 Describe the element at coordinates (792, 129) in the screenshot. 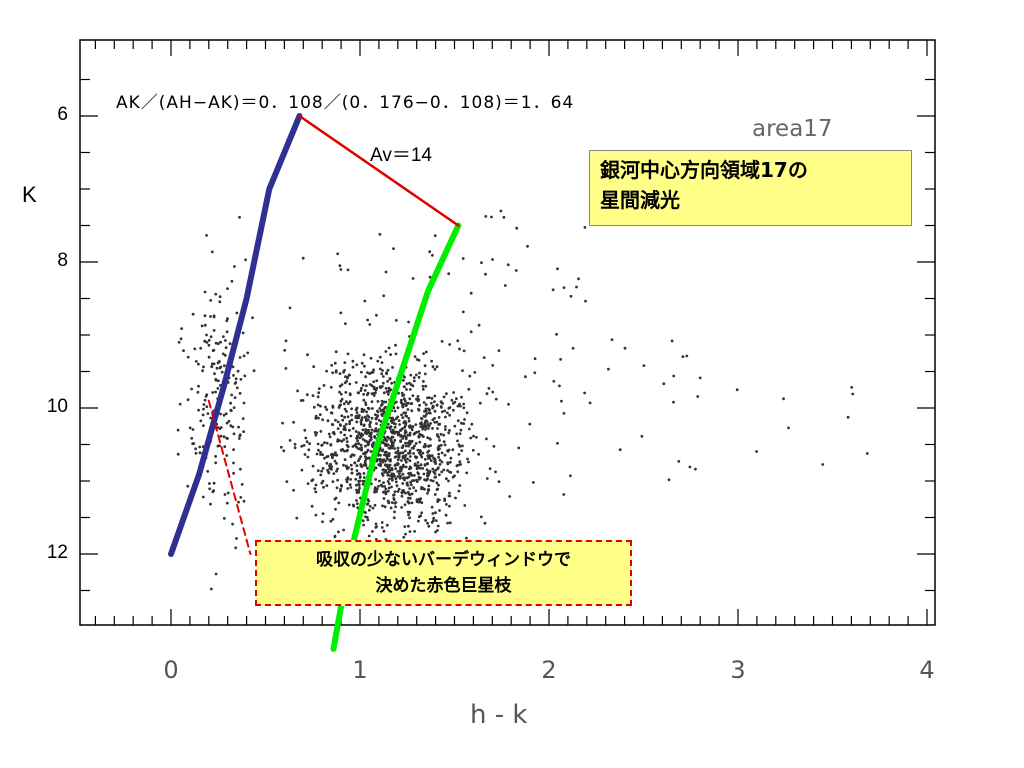

I see `area-label: area17` at that location.